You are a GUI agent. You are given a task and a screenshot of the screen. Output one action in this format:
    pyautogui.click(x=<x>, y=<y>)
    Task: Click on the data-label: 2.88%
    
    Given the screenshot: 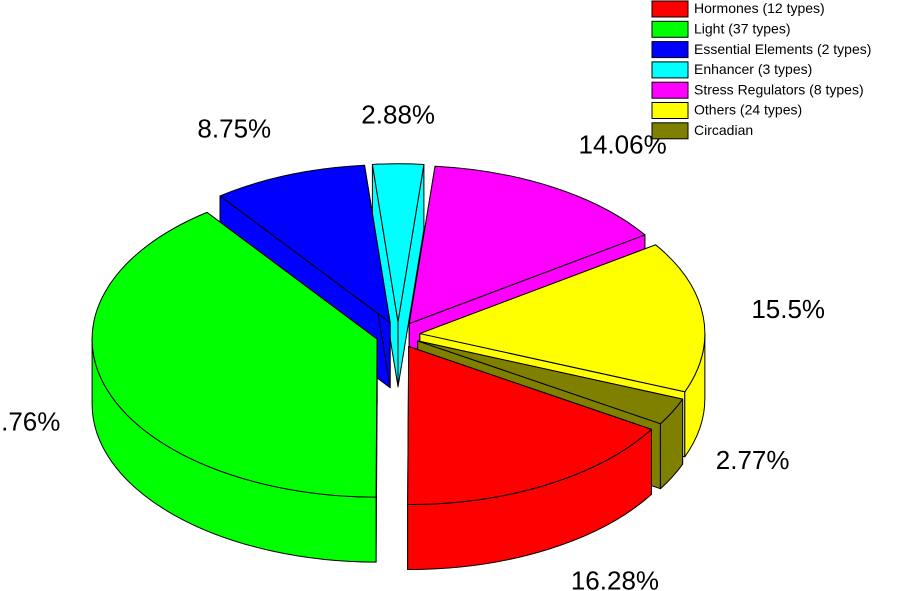 What is the action you would take?
    pyautogui.click(x=398, y=114)
    